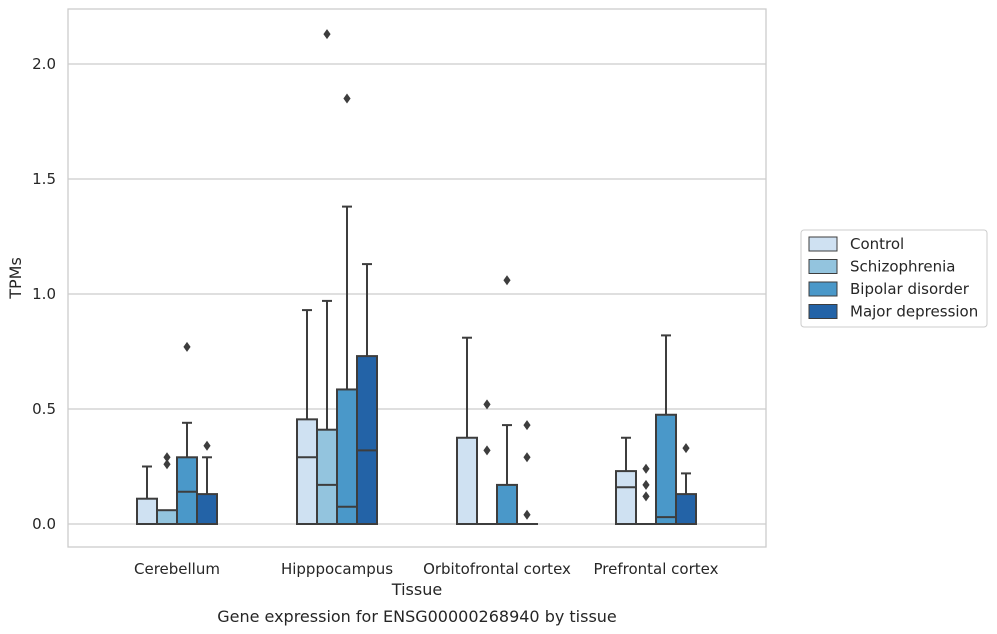  I want to click on legend-label: Schizophrenia, so click(902, 267).